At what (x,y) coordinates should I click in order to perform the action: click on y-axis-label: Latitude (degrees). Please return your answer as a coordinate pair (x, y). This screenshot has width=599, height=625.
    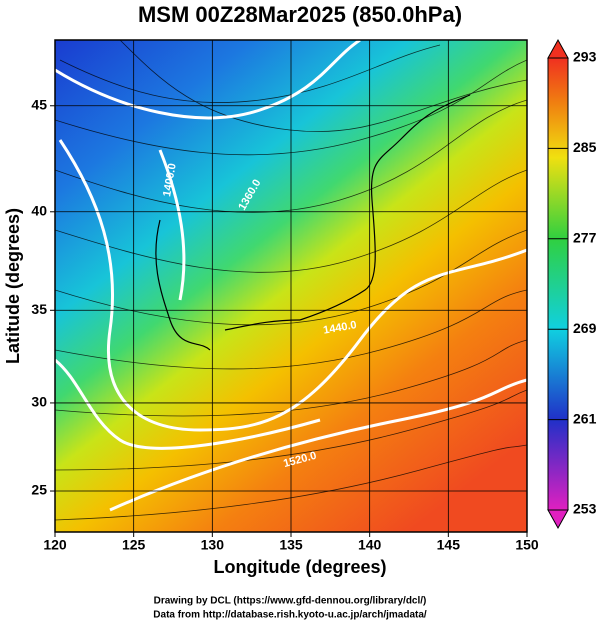
    Looking at the image, I should click on (13, 286).